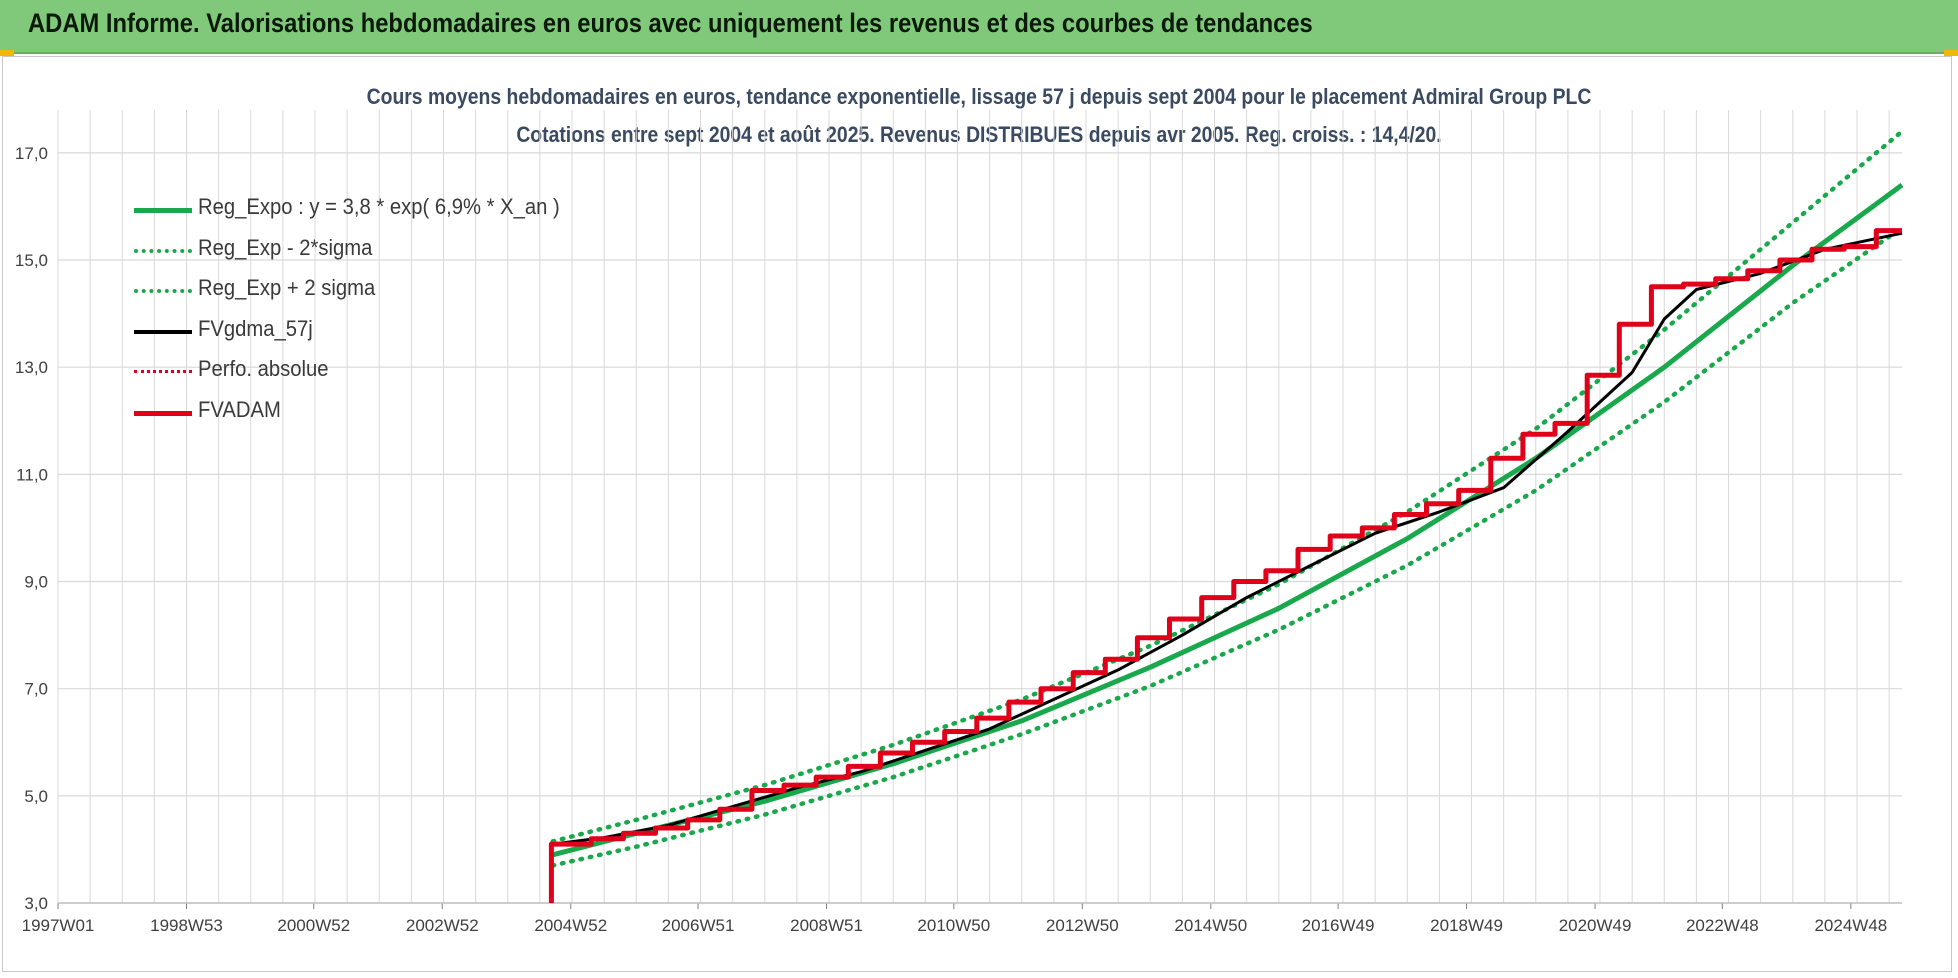 The width and height of the screenshot is (1958, 978). I want to click on legend-item-reg-exp-plus: Reg_Exp + 2 sigma, so click(374, 289).